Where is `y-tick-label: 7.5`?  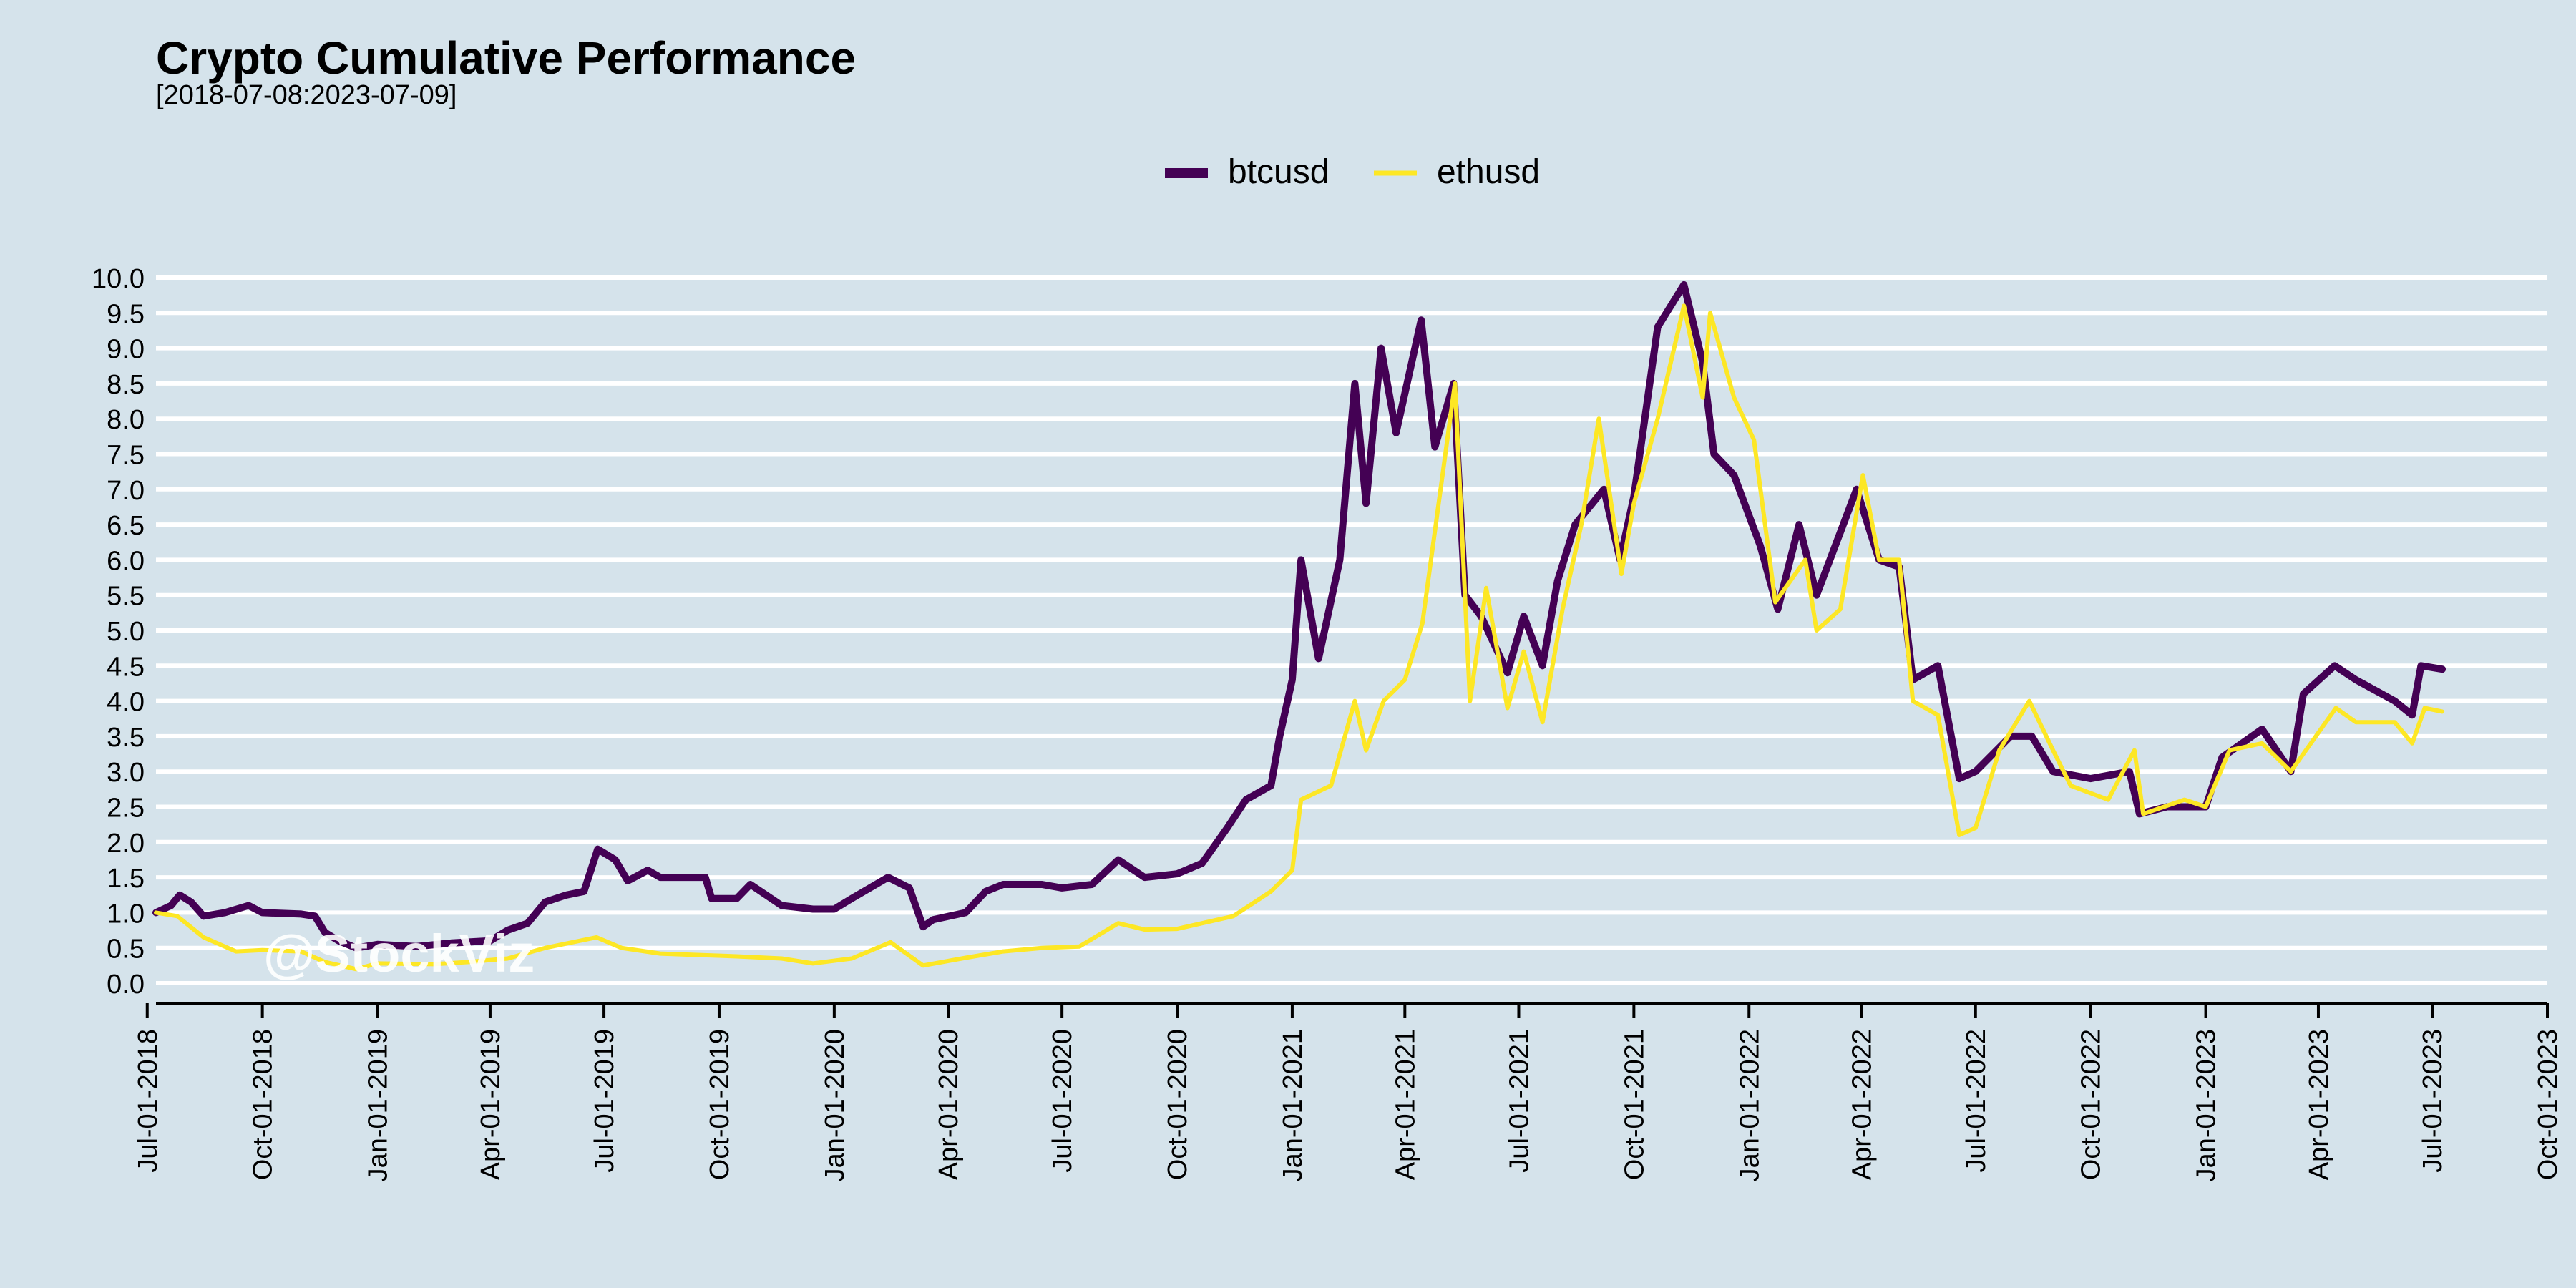 y-tick-label: 7.5 is located at coordinates (126, 456).